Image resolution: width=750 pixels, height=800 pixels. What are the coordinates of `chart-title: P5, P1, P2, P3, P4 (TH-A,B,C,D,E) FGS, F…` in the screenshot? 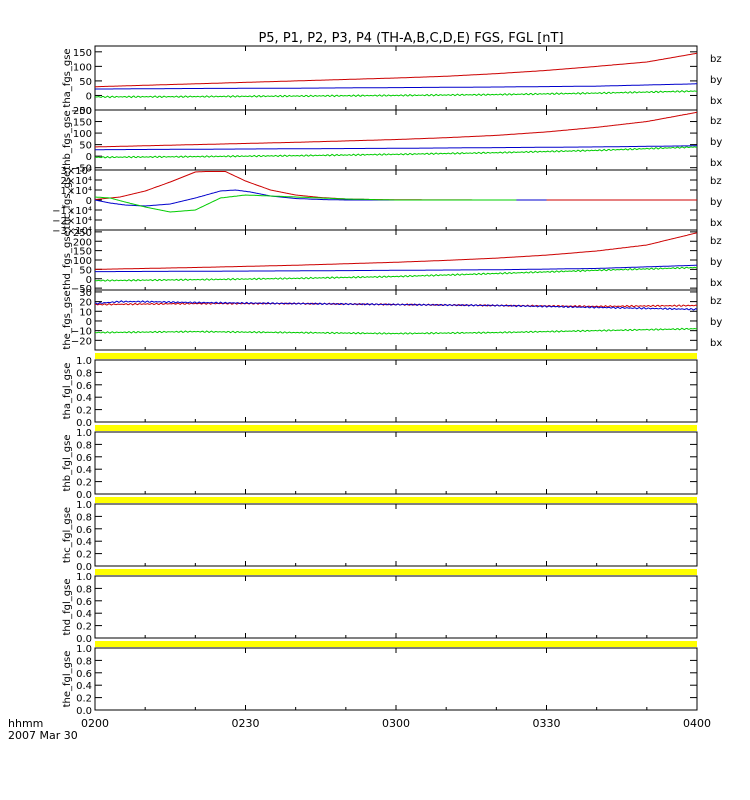 It's located at (410, 38).